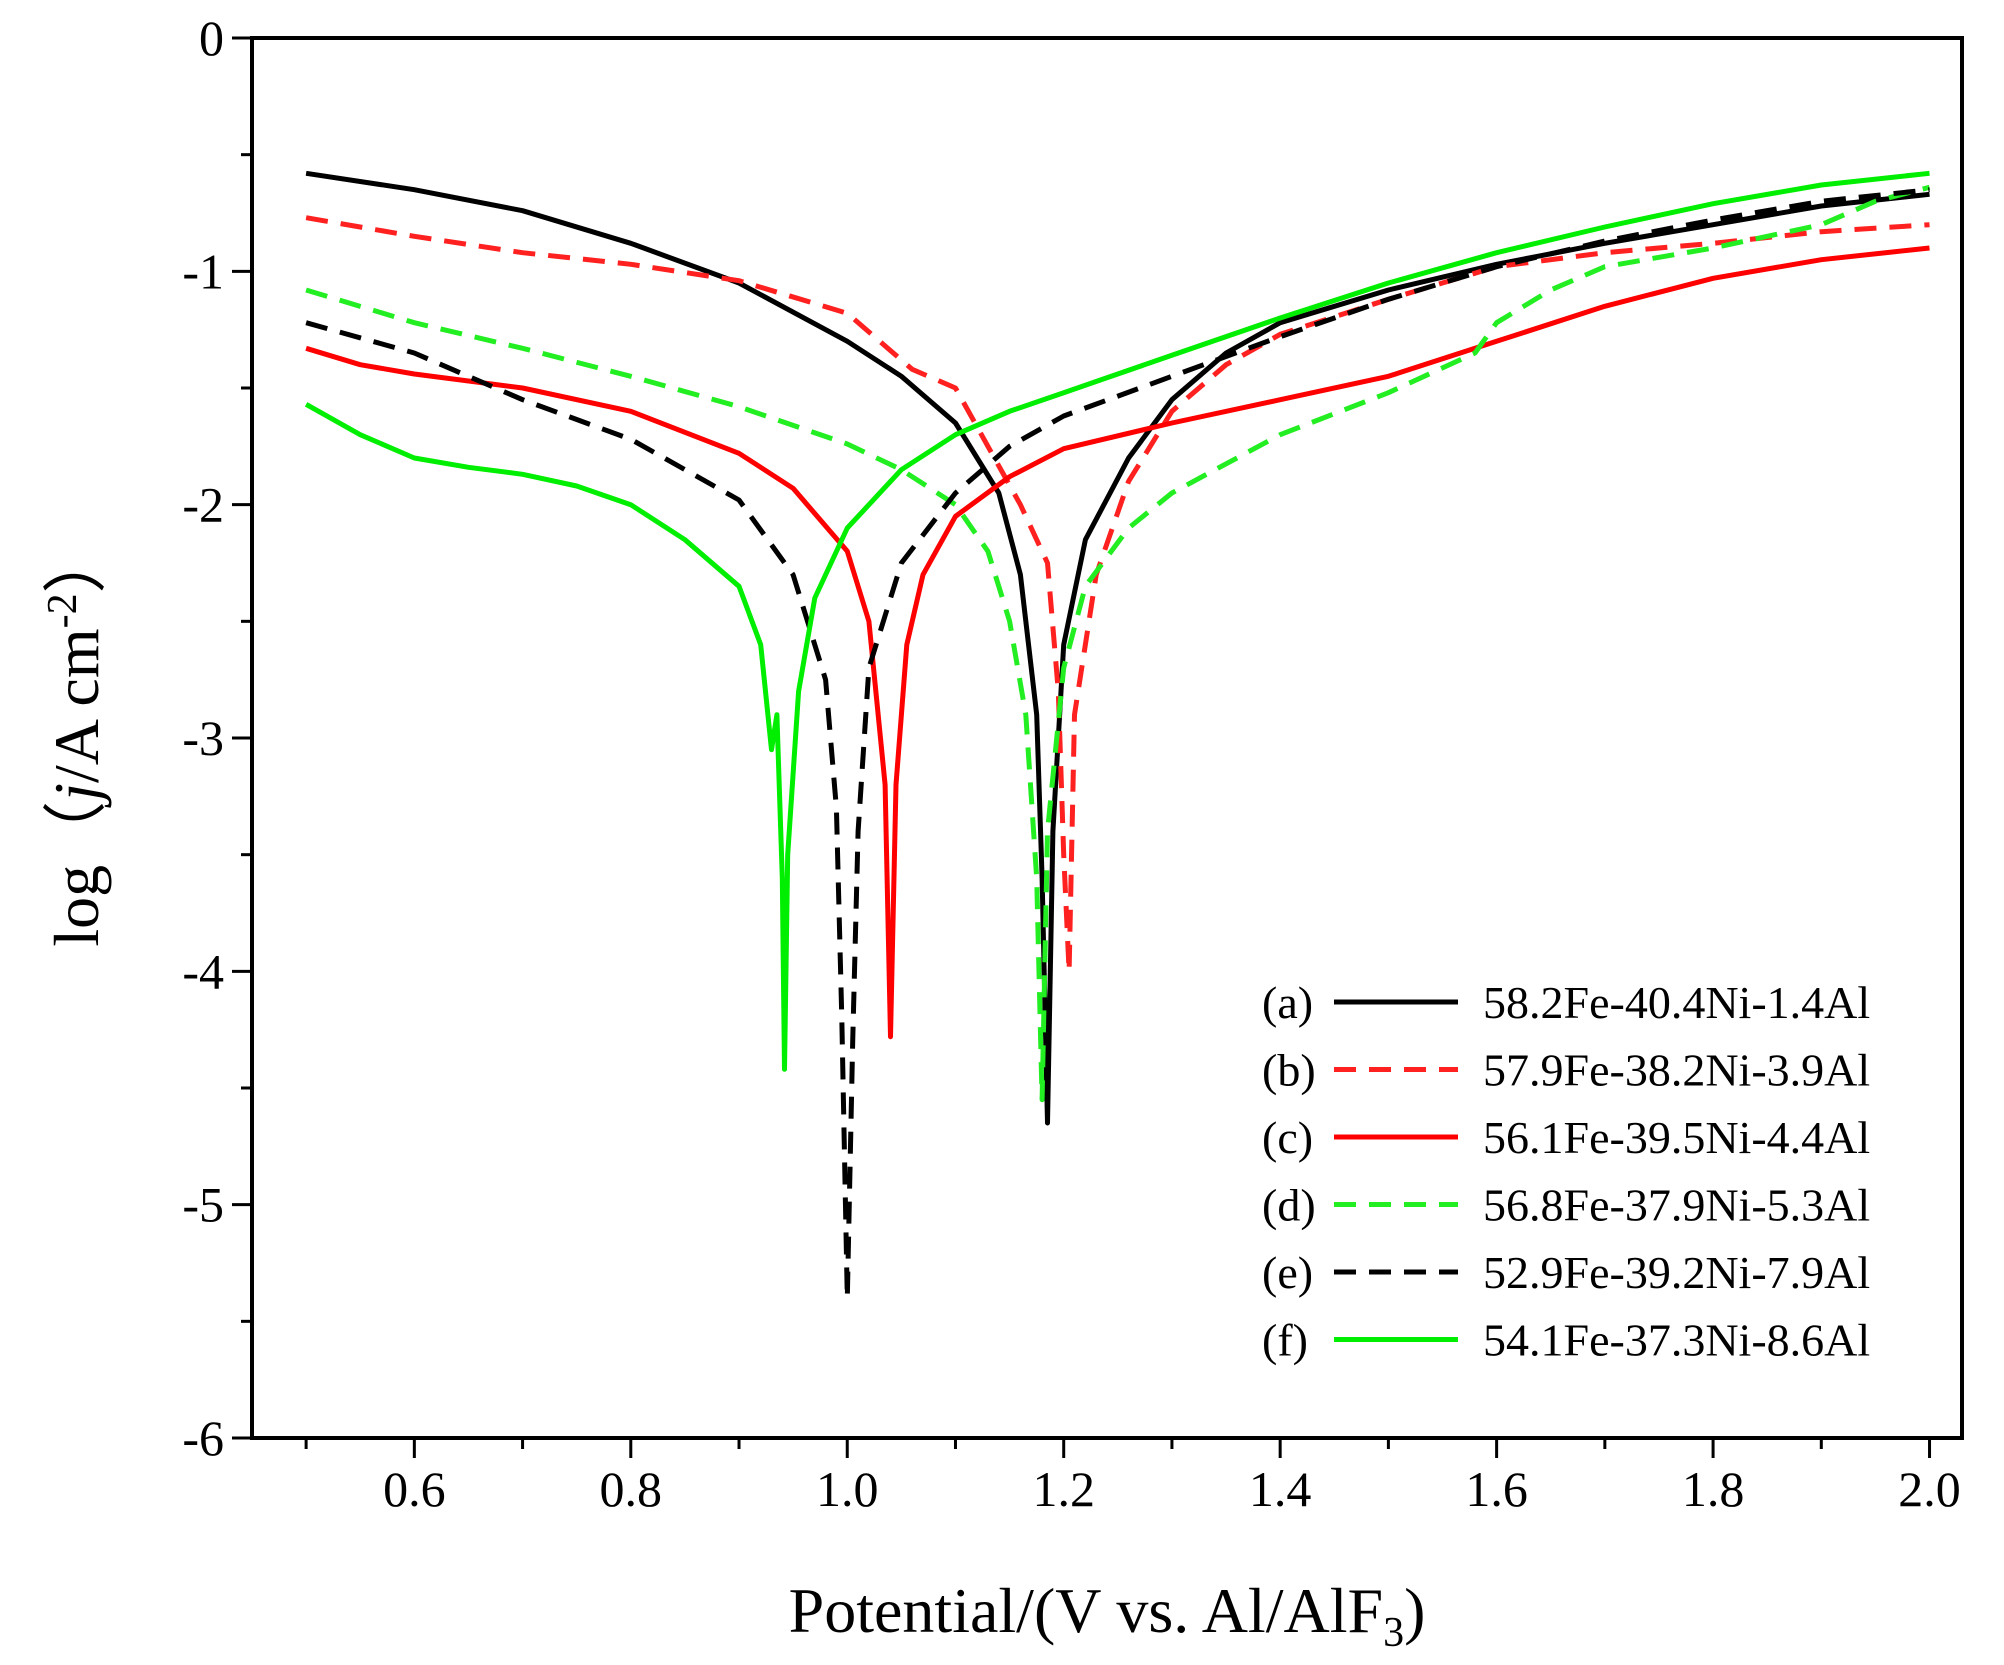 This screenshot has height=1665, width=2004. What do you see at coordinates (203, 271) in the screenshot?
I see `y-tick-label: -1` at bounding box center [203, 271].